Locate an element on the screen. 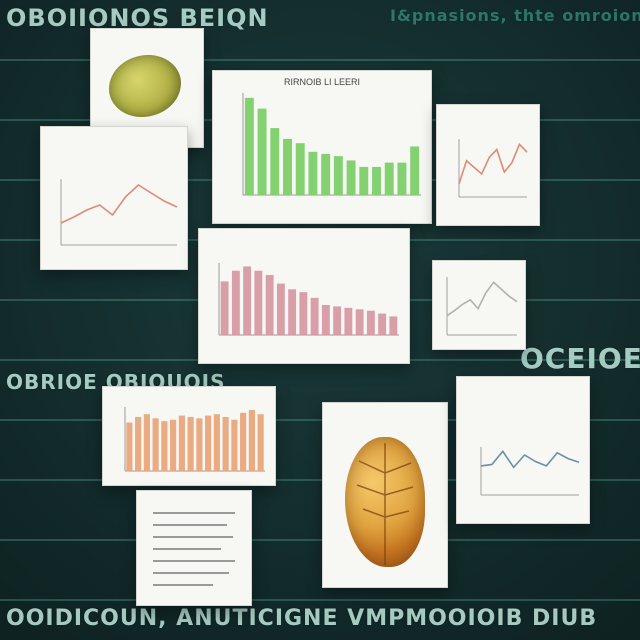 This screenshot has height=640, width=640. small-line-chart is located at coordinates (493, 168).